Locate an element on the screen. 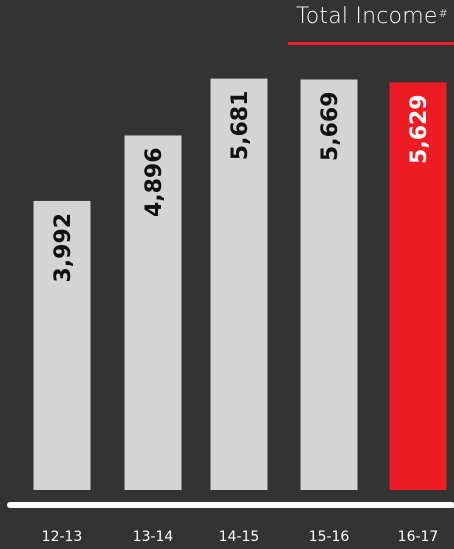 This screenshot has height=549, width=454. x-tick-16-17: 16-17 is located at coordinates (418, 537).